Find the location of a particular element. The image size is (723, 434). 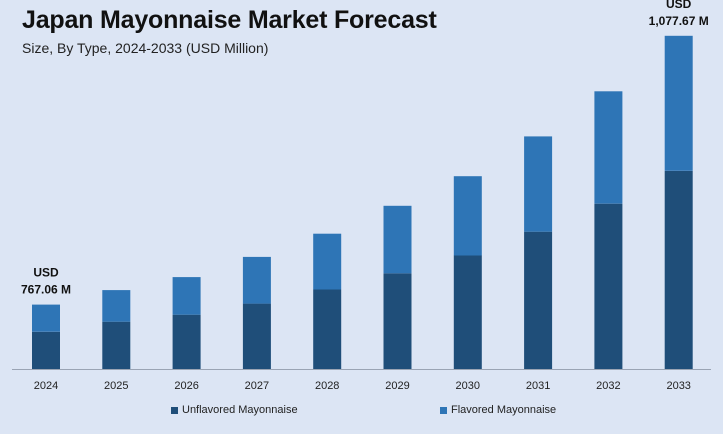

bar-flavored-2032 is located at coordinates (608, 147).